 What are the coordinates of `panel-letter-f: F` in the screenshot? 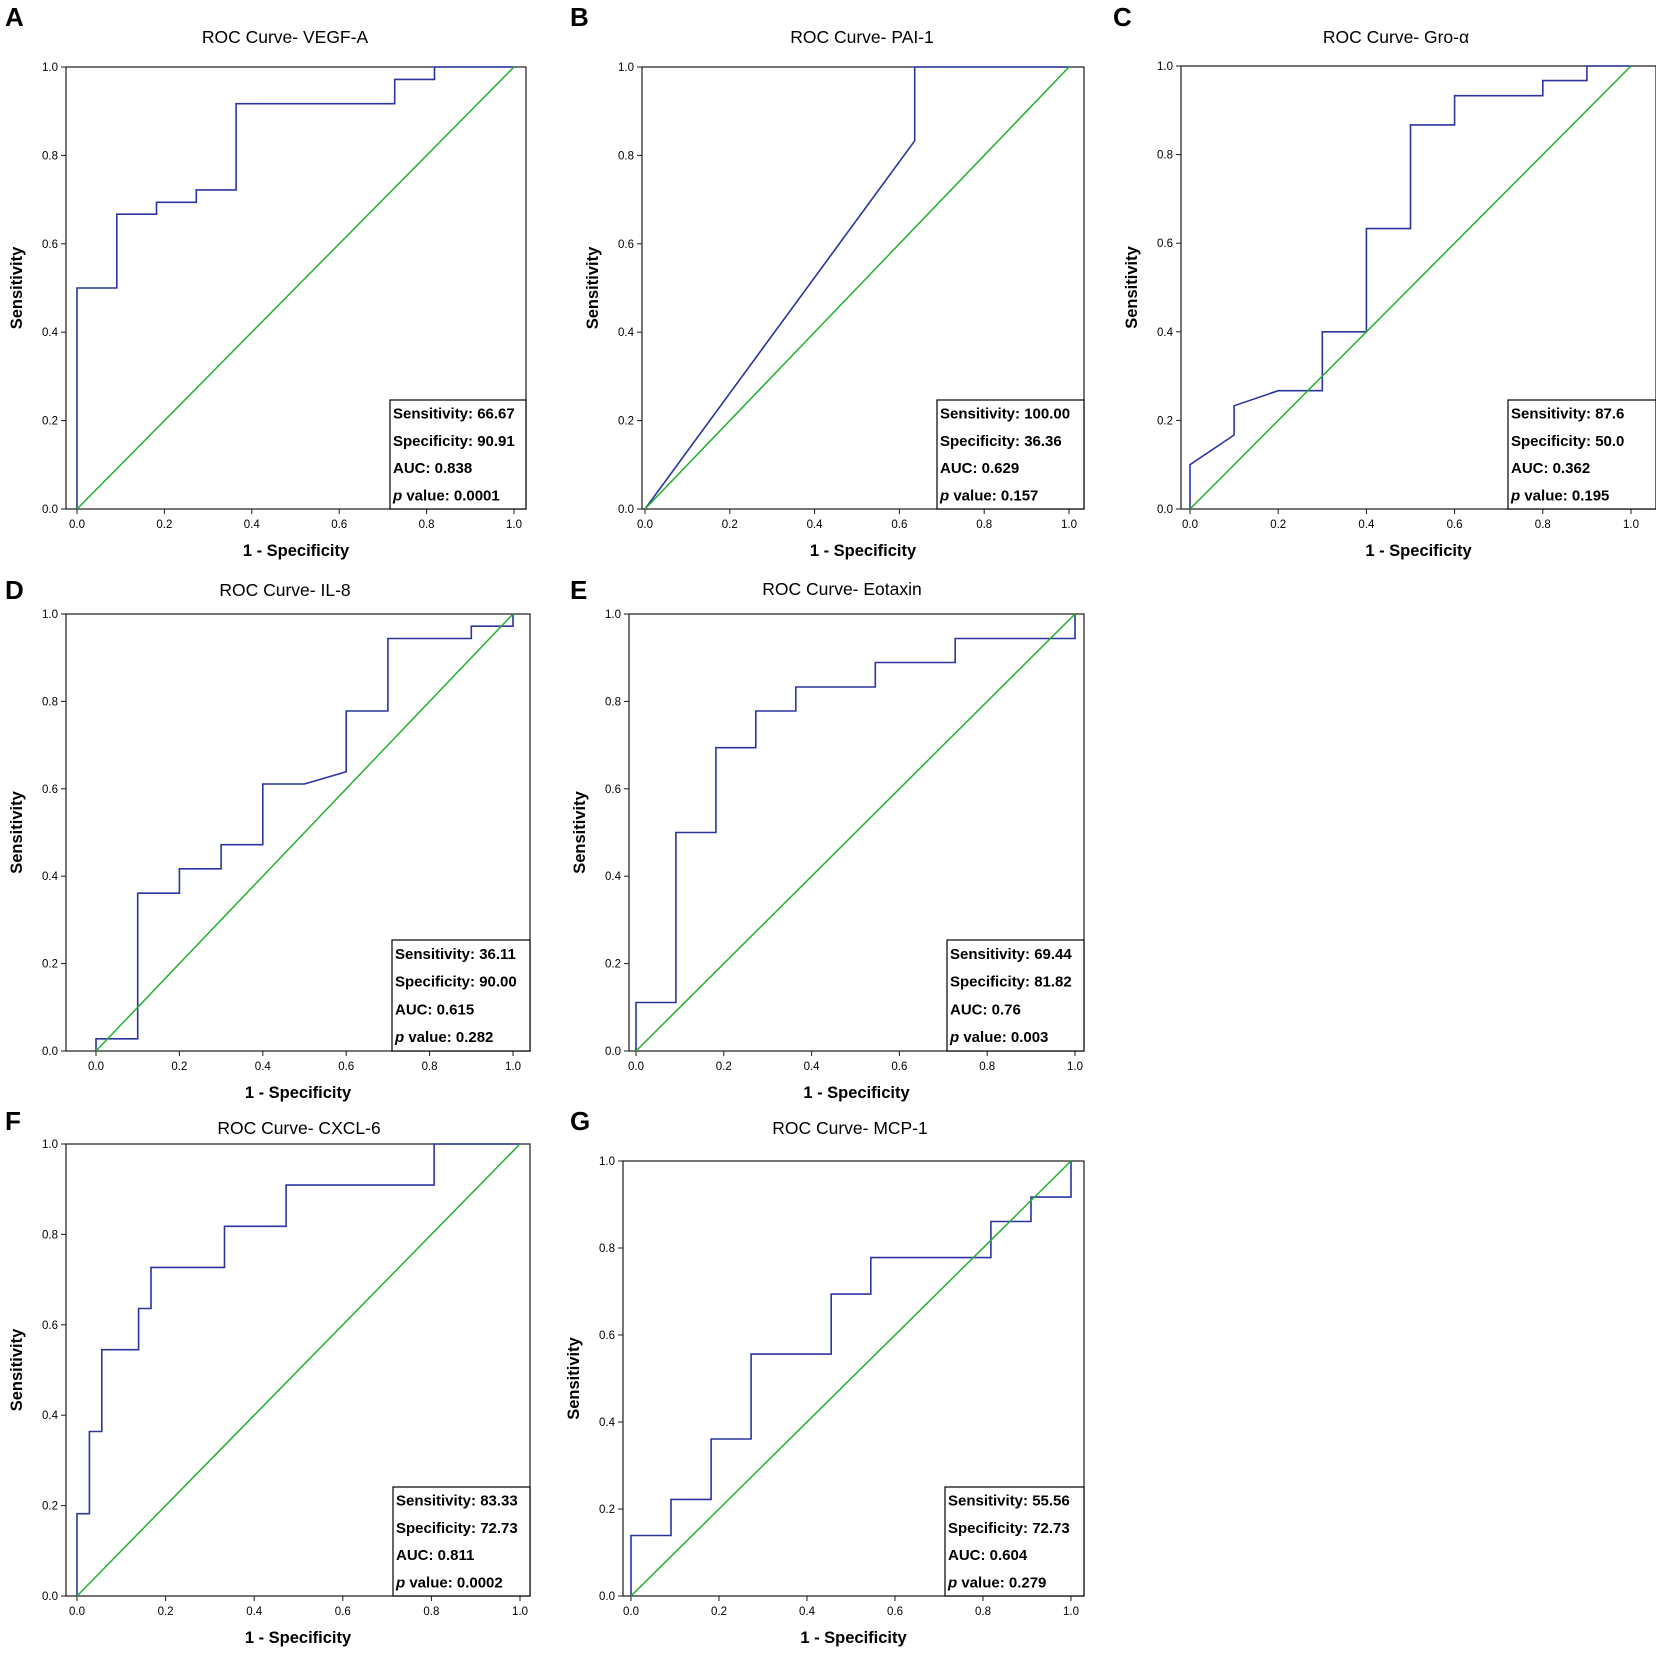 It's located at (13, 1121).